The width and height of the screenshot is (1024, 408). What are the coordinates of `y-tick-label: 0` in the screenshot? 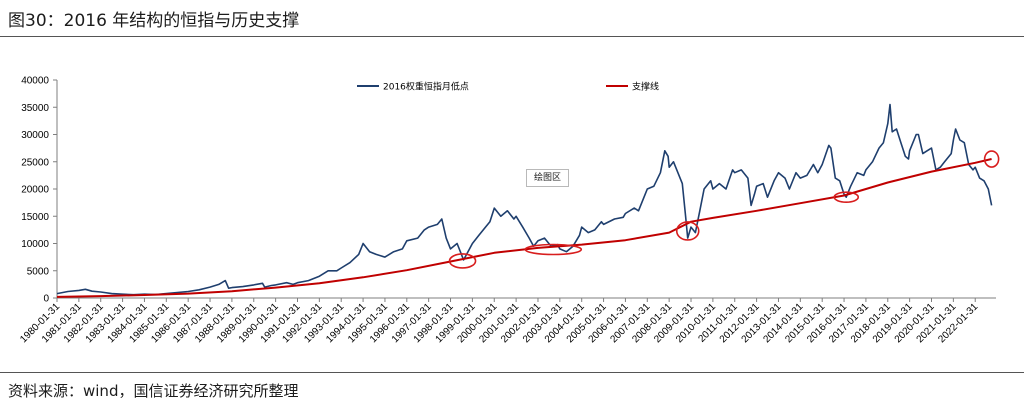 It's located at (46, 299).